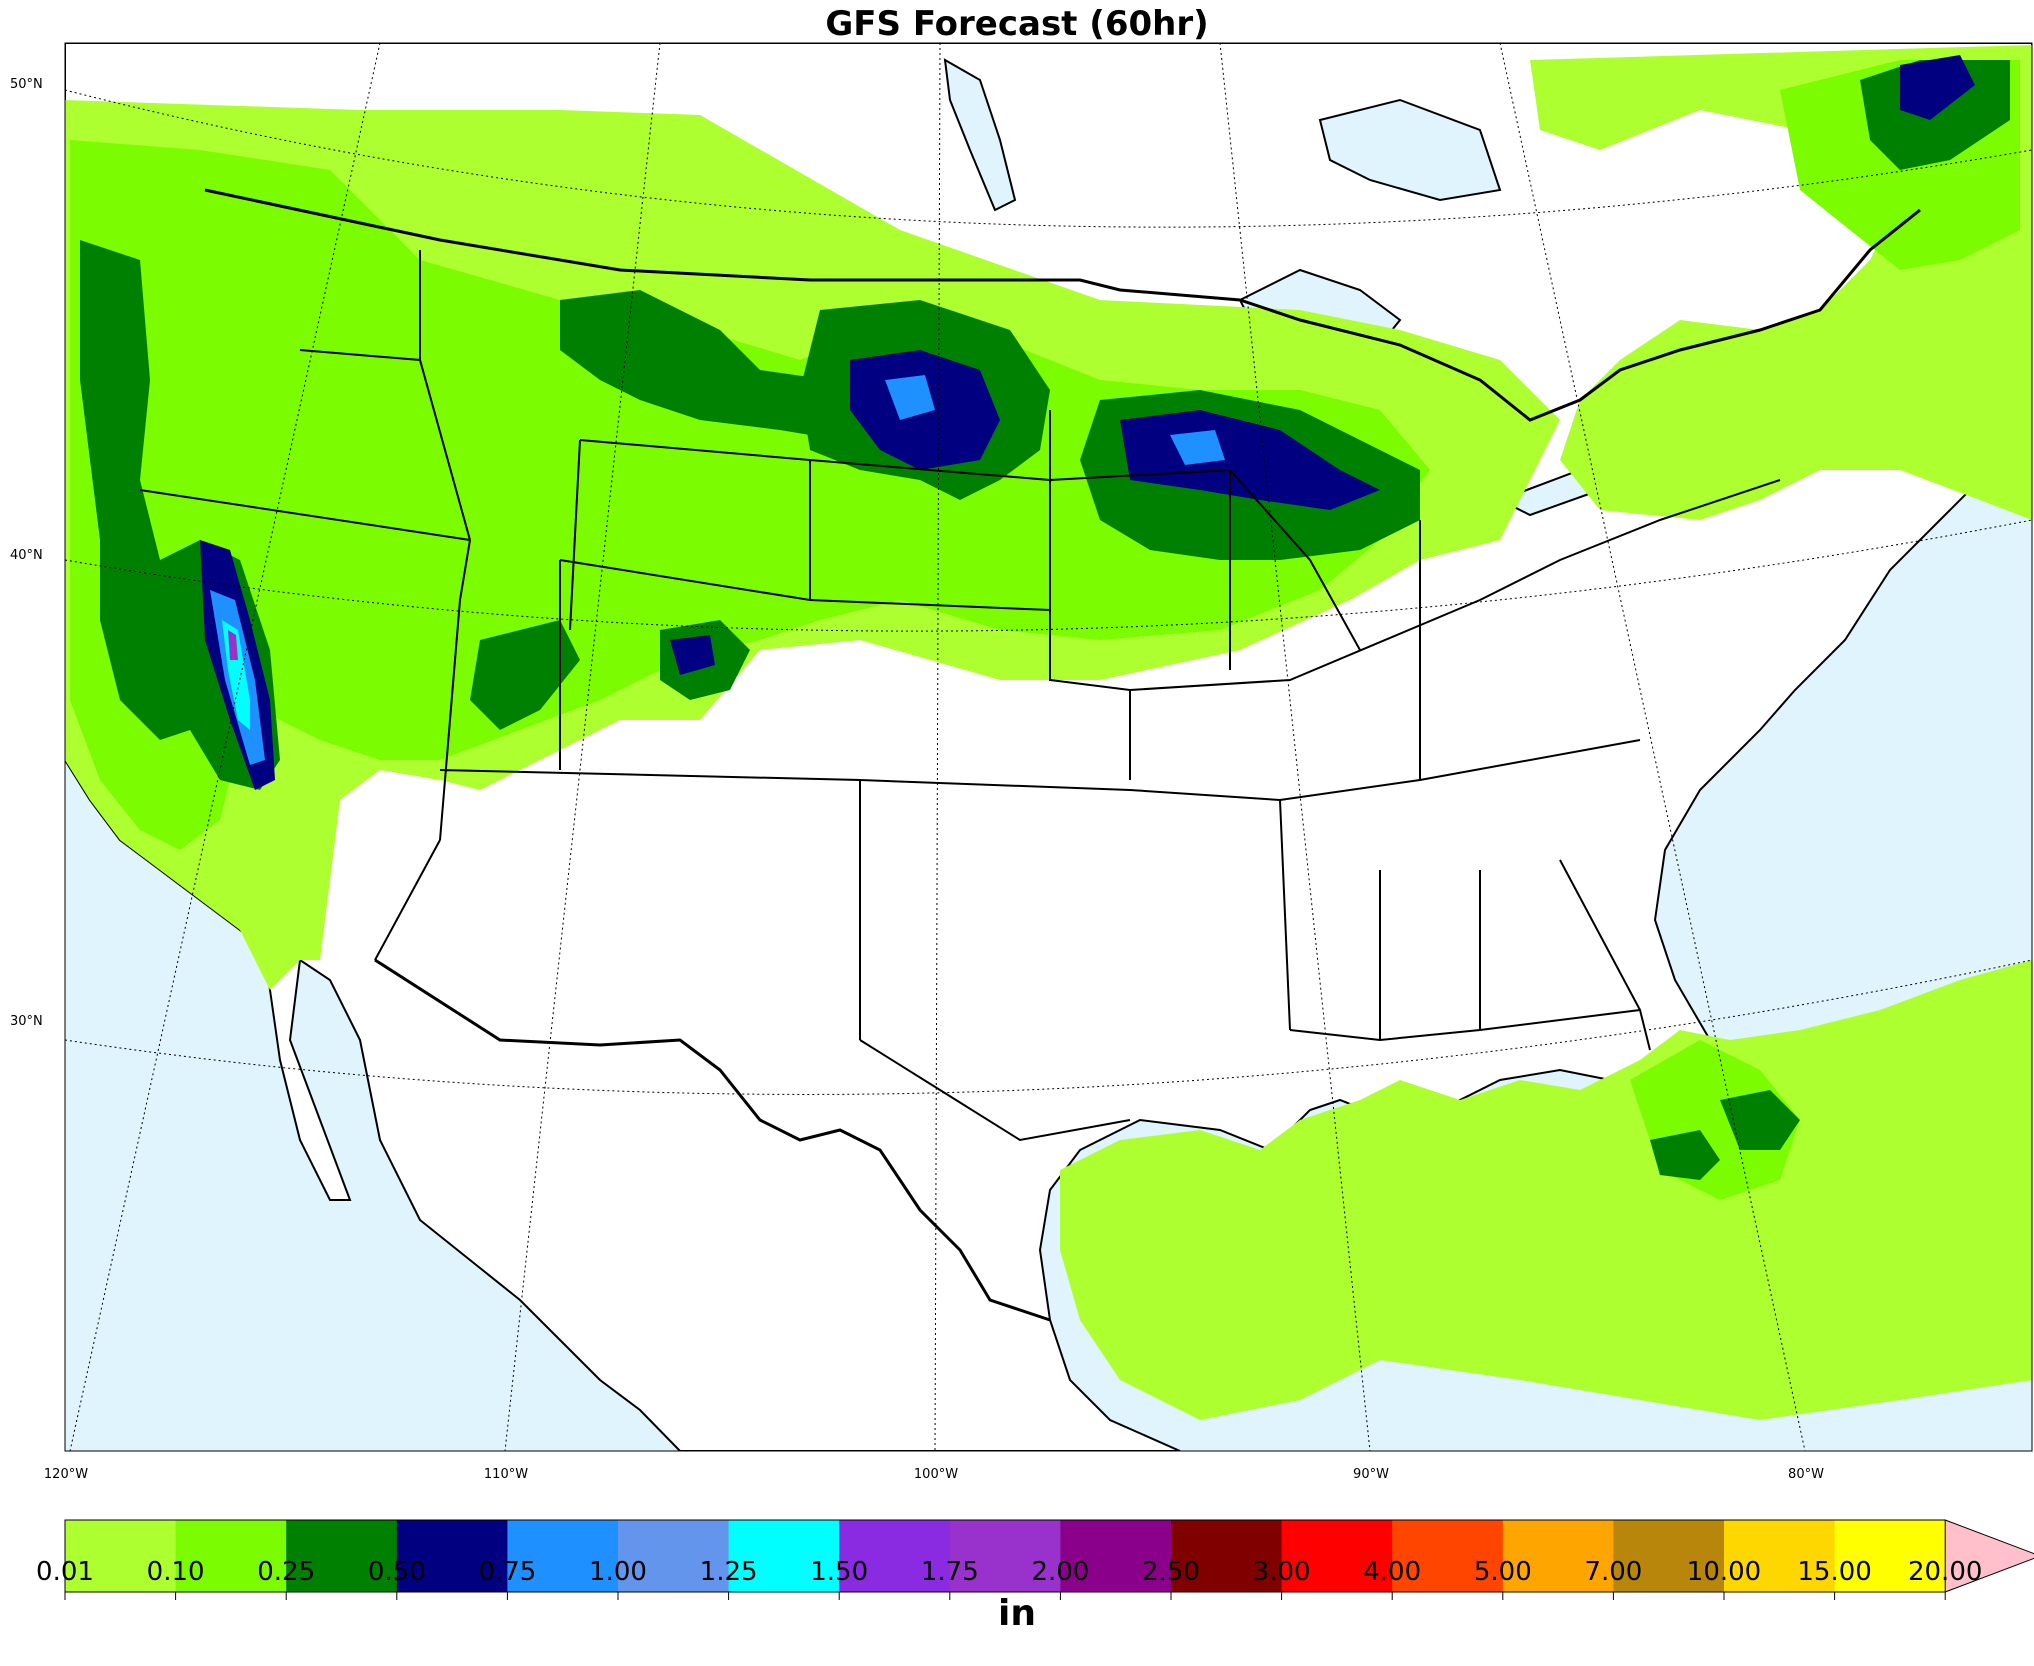 Image resolution: width=2034 pixels, height=1666 pixels. I want to click on colorbar-extend-arrow, so click(1989, 1556).